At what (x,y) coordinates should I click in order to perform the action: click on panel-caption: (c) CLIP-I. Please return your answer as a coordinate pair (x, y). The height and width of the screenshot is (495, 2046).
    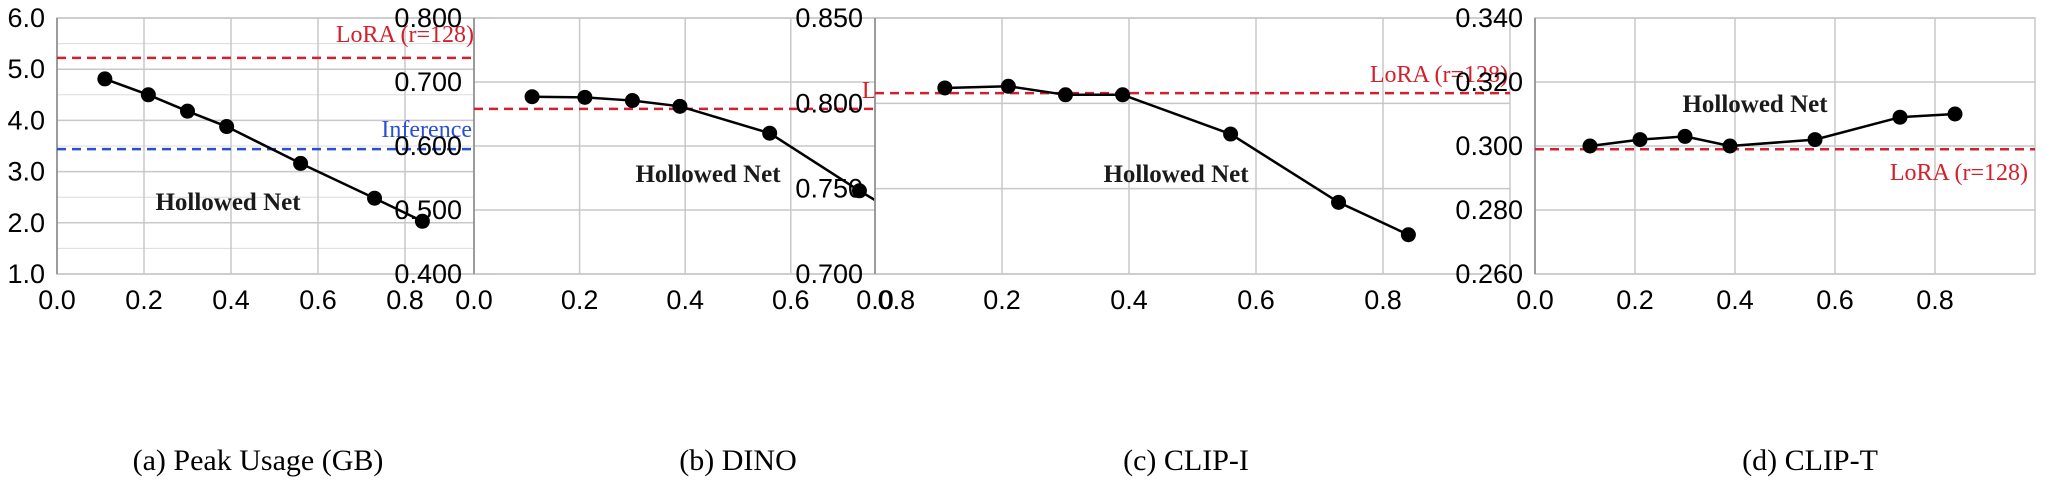
    Looking at the image, I should click on (1186, 460).